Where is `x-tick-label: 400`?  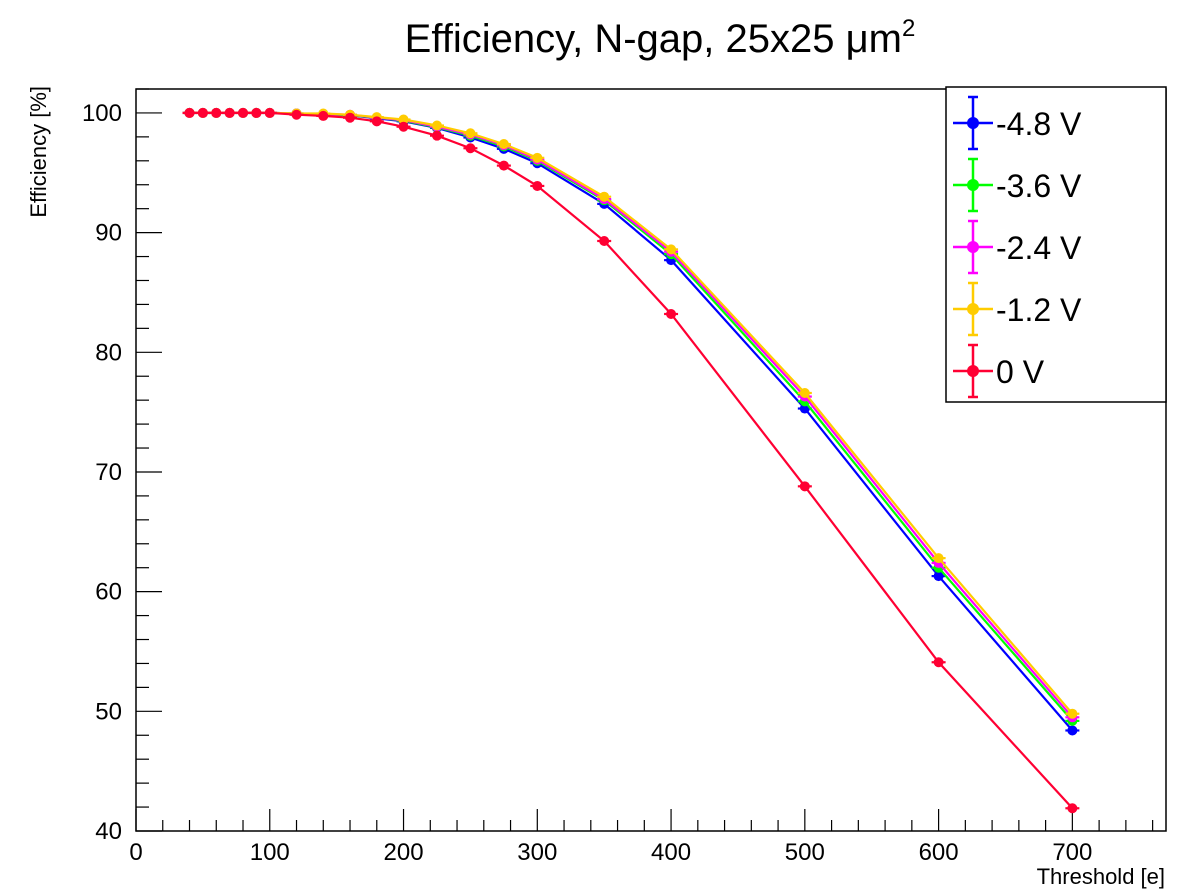
x-tick-label: 400 is located at coordinates (671, 852).